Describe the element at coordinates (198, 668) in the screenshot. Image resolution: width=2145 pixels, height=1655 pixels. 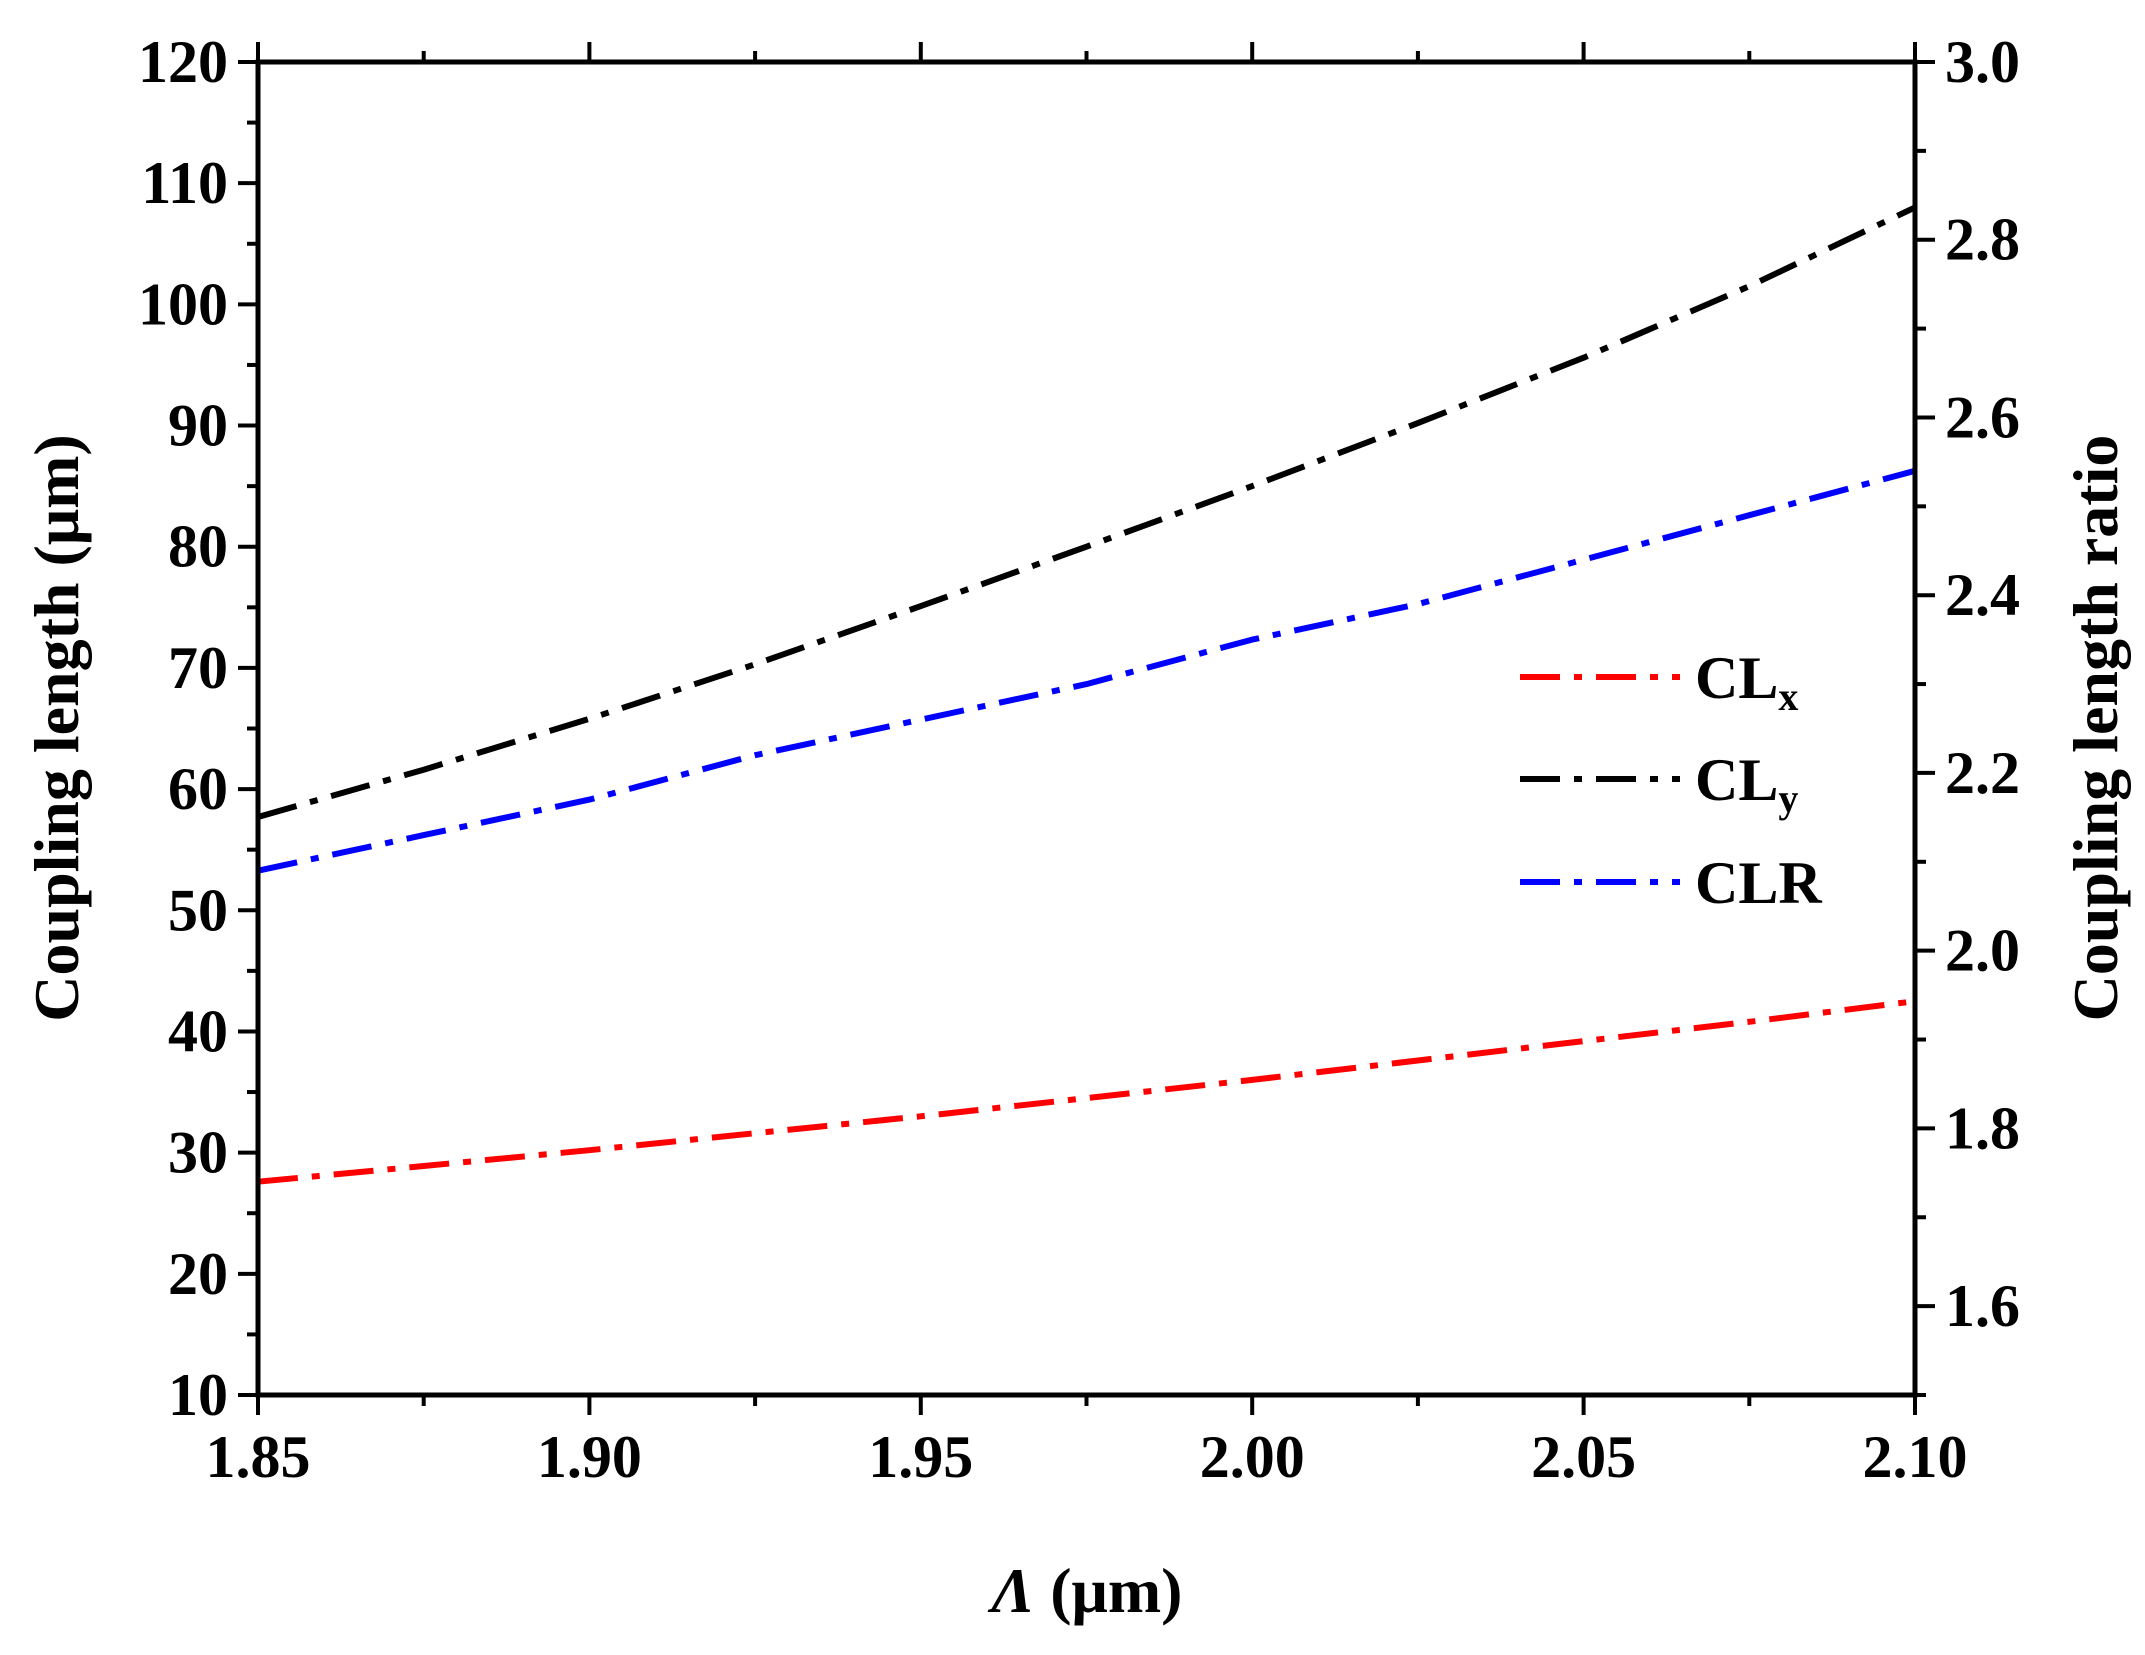
I see `y-tick-label: 70` at that location.